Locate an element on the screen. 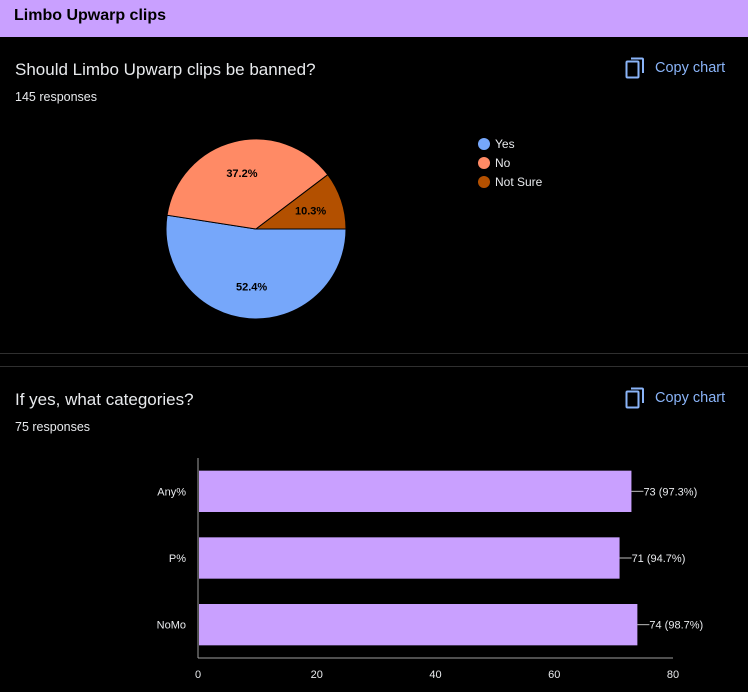 The height and width of the screenshot is (692, 748). legend-entry: No is located at coordinates (503, 163).